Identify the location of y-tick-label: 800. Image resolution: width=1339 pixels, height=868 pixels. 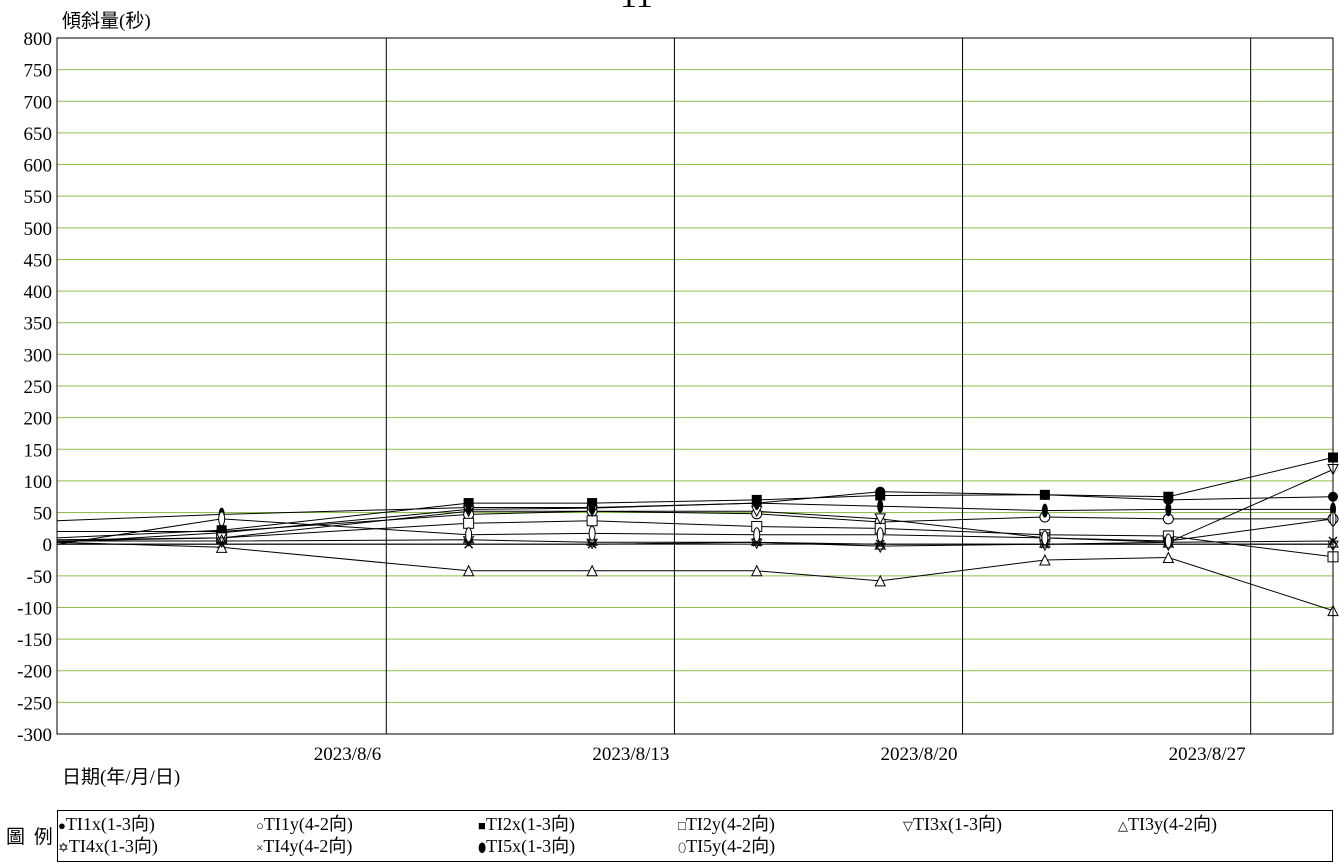
(38, 39).